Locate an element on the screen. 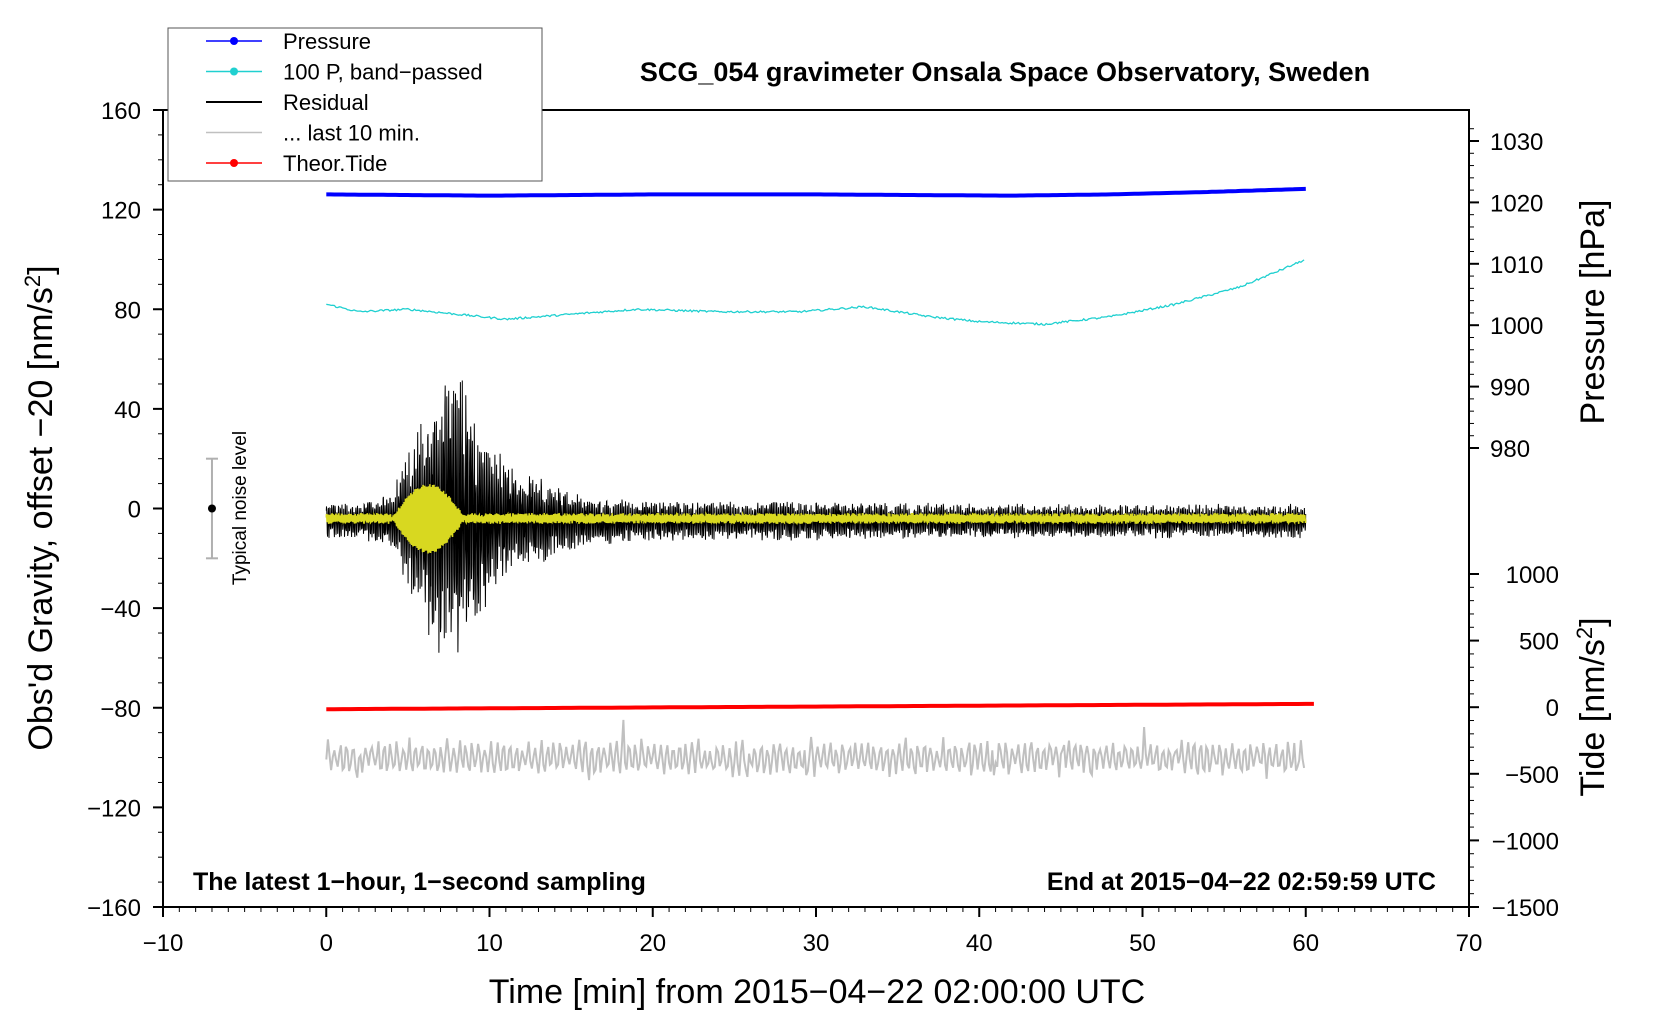 The height and width of the screenshot is (1020, 1660). legend-box is located at coordinates (355, 104).